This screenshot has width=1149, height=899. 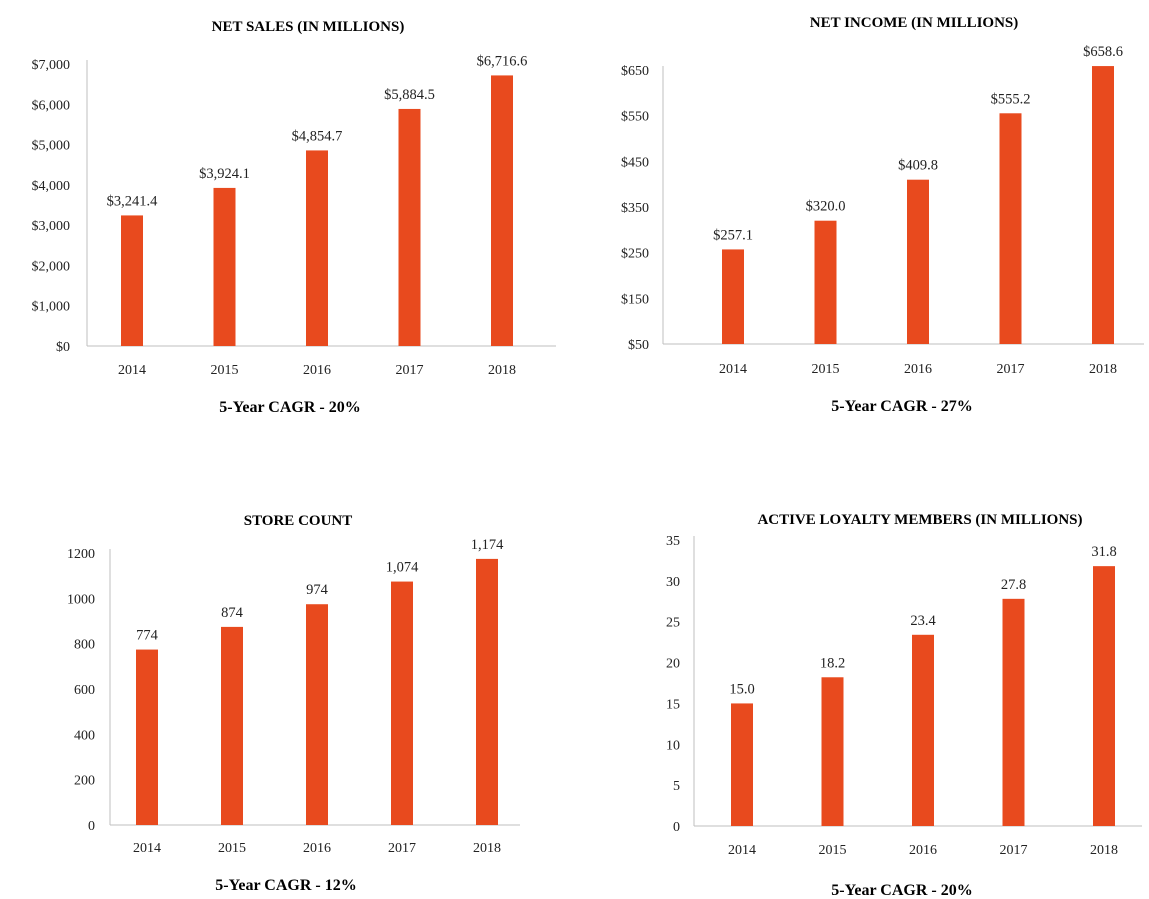 What do you see at coordinates (308, 27) in the screenshot?
I see `chart-title: NET SALES (IN MILLIONS)` at bounding box center [308, 27].